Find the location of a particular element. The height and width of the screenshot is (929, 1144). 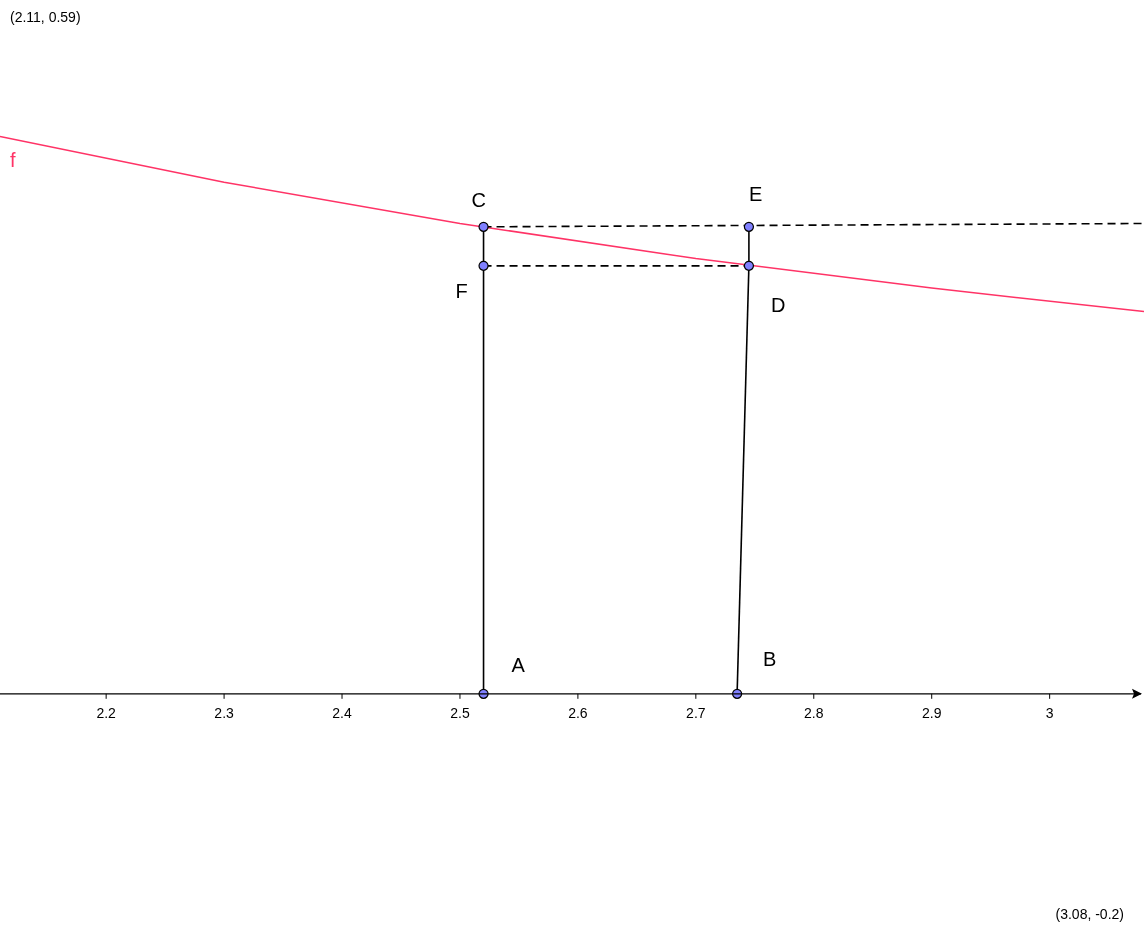

x-tick-label: 2.8 is located at coordinates (814, 712).